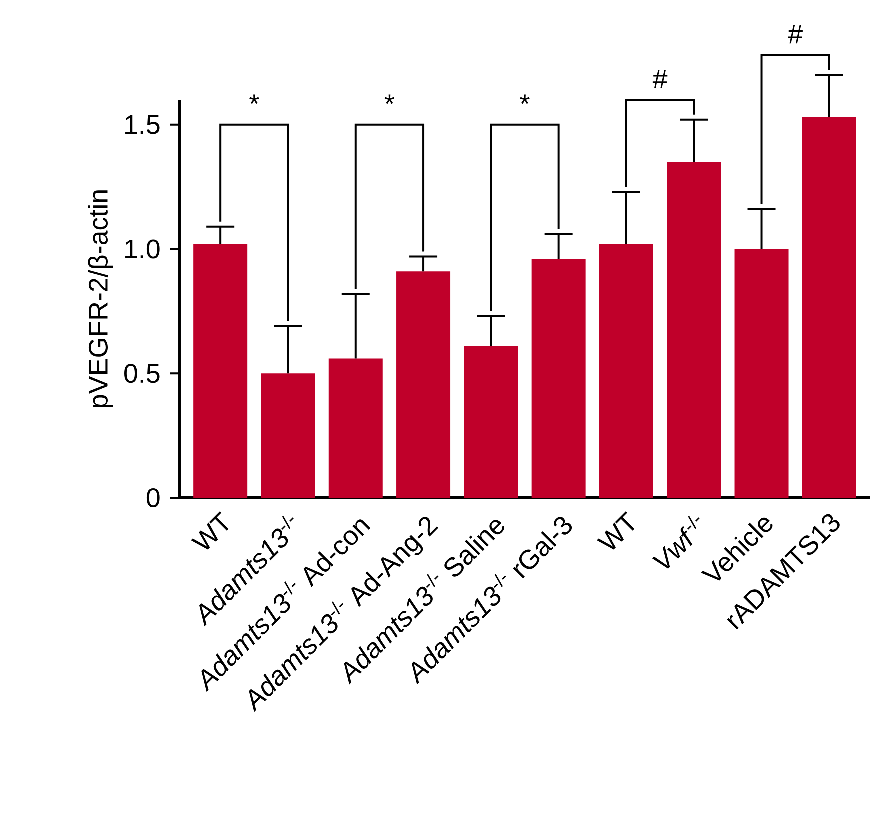 The width and height of the screenshot is (874, 840). I want to click on x-tick-label: Vwf$^{-/-}$, so click(676, 542).